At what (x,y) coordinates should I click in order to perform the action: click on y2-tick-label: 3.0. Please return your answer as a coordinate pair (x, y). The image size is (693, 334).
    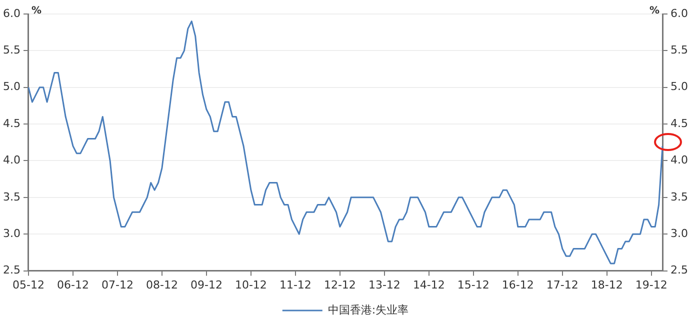
    Looking at the image, I should click on (679, 233).